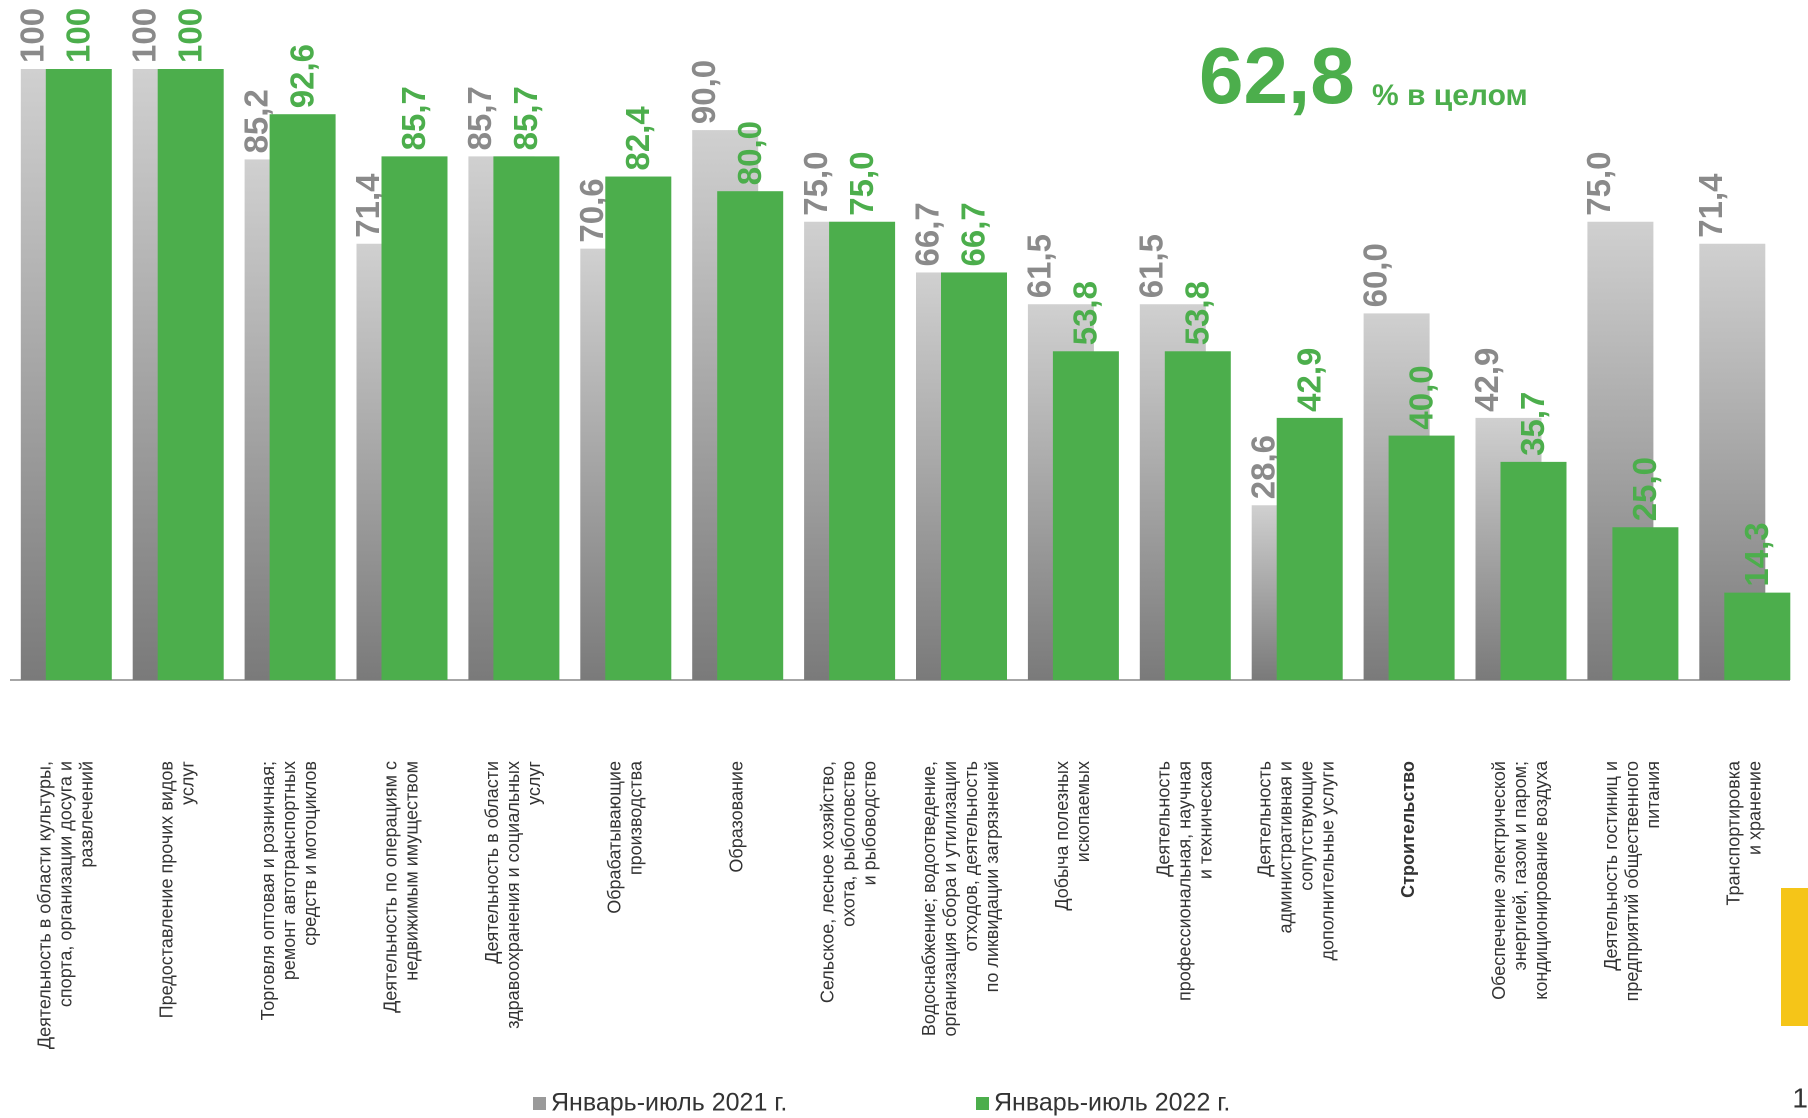  What do you see at coordinates (176, 890) in the screenshot?
I see `x-tick-label: Предоставление прочих видовуслуг` at bounding box center [176, 890].